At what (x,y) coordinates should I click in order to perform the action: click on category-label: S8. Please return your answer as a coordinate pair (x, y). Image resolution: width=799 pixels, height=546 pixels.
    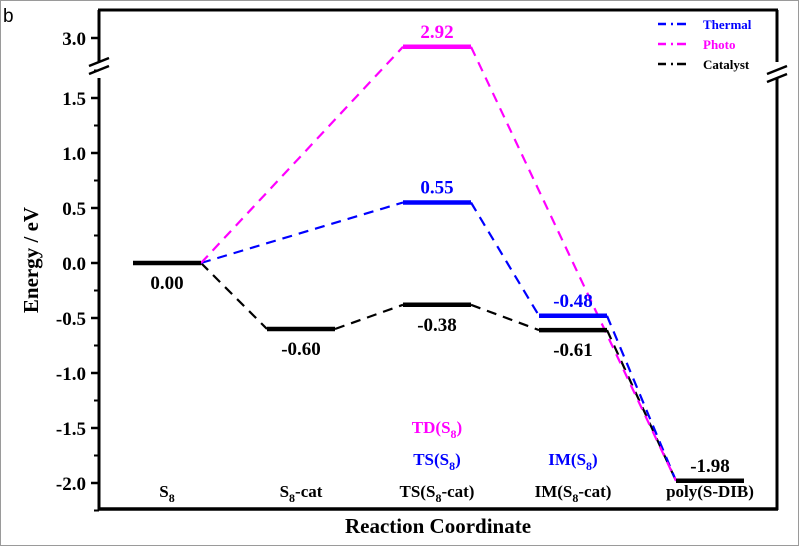
    Looking at the image, I should click on (166, 493).